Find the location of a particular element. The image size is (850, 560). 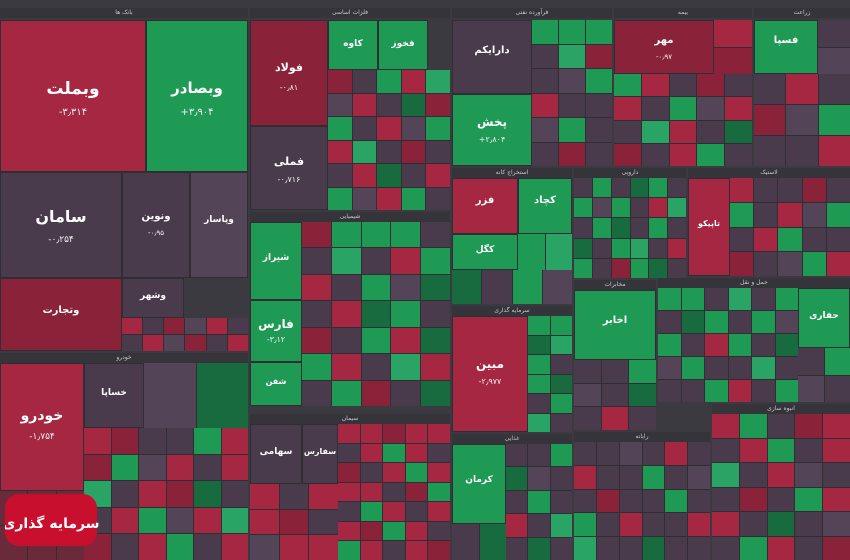

tile-vnovin: ونوین -۰٫۹۵ is located at coordinates (156, 225).